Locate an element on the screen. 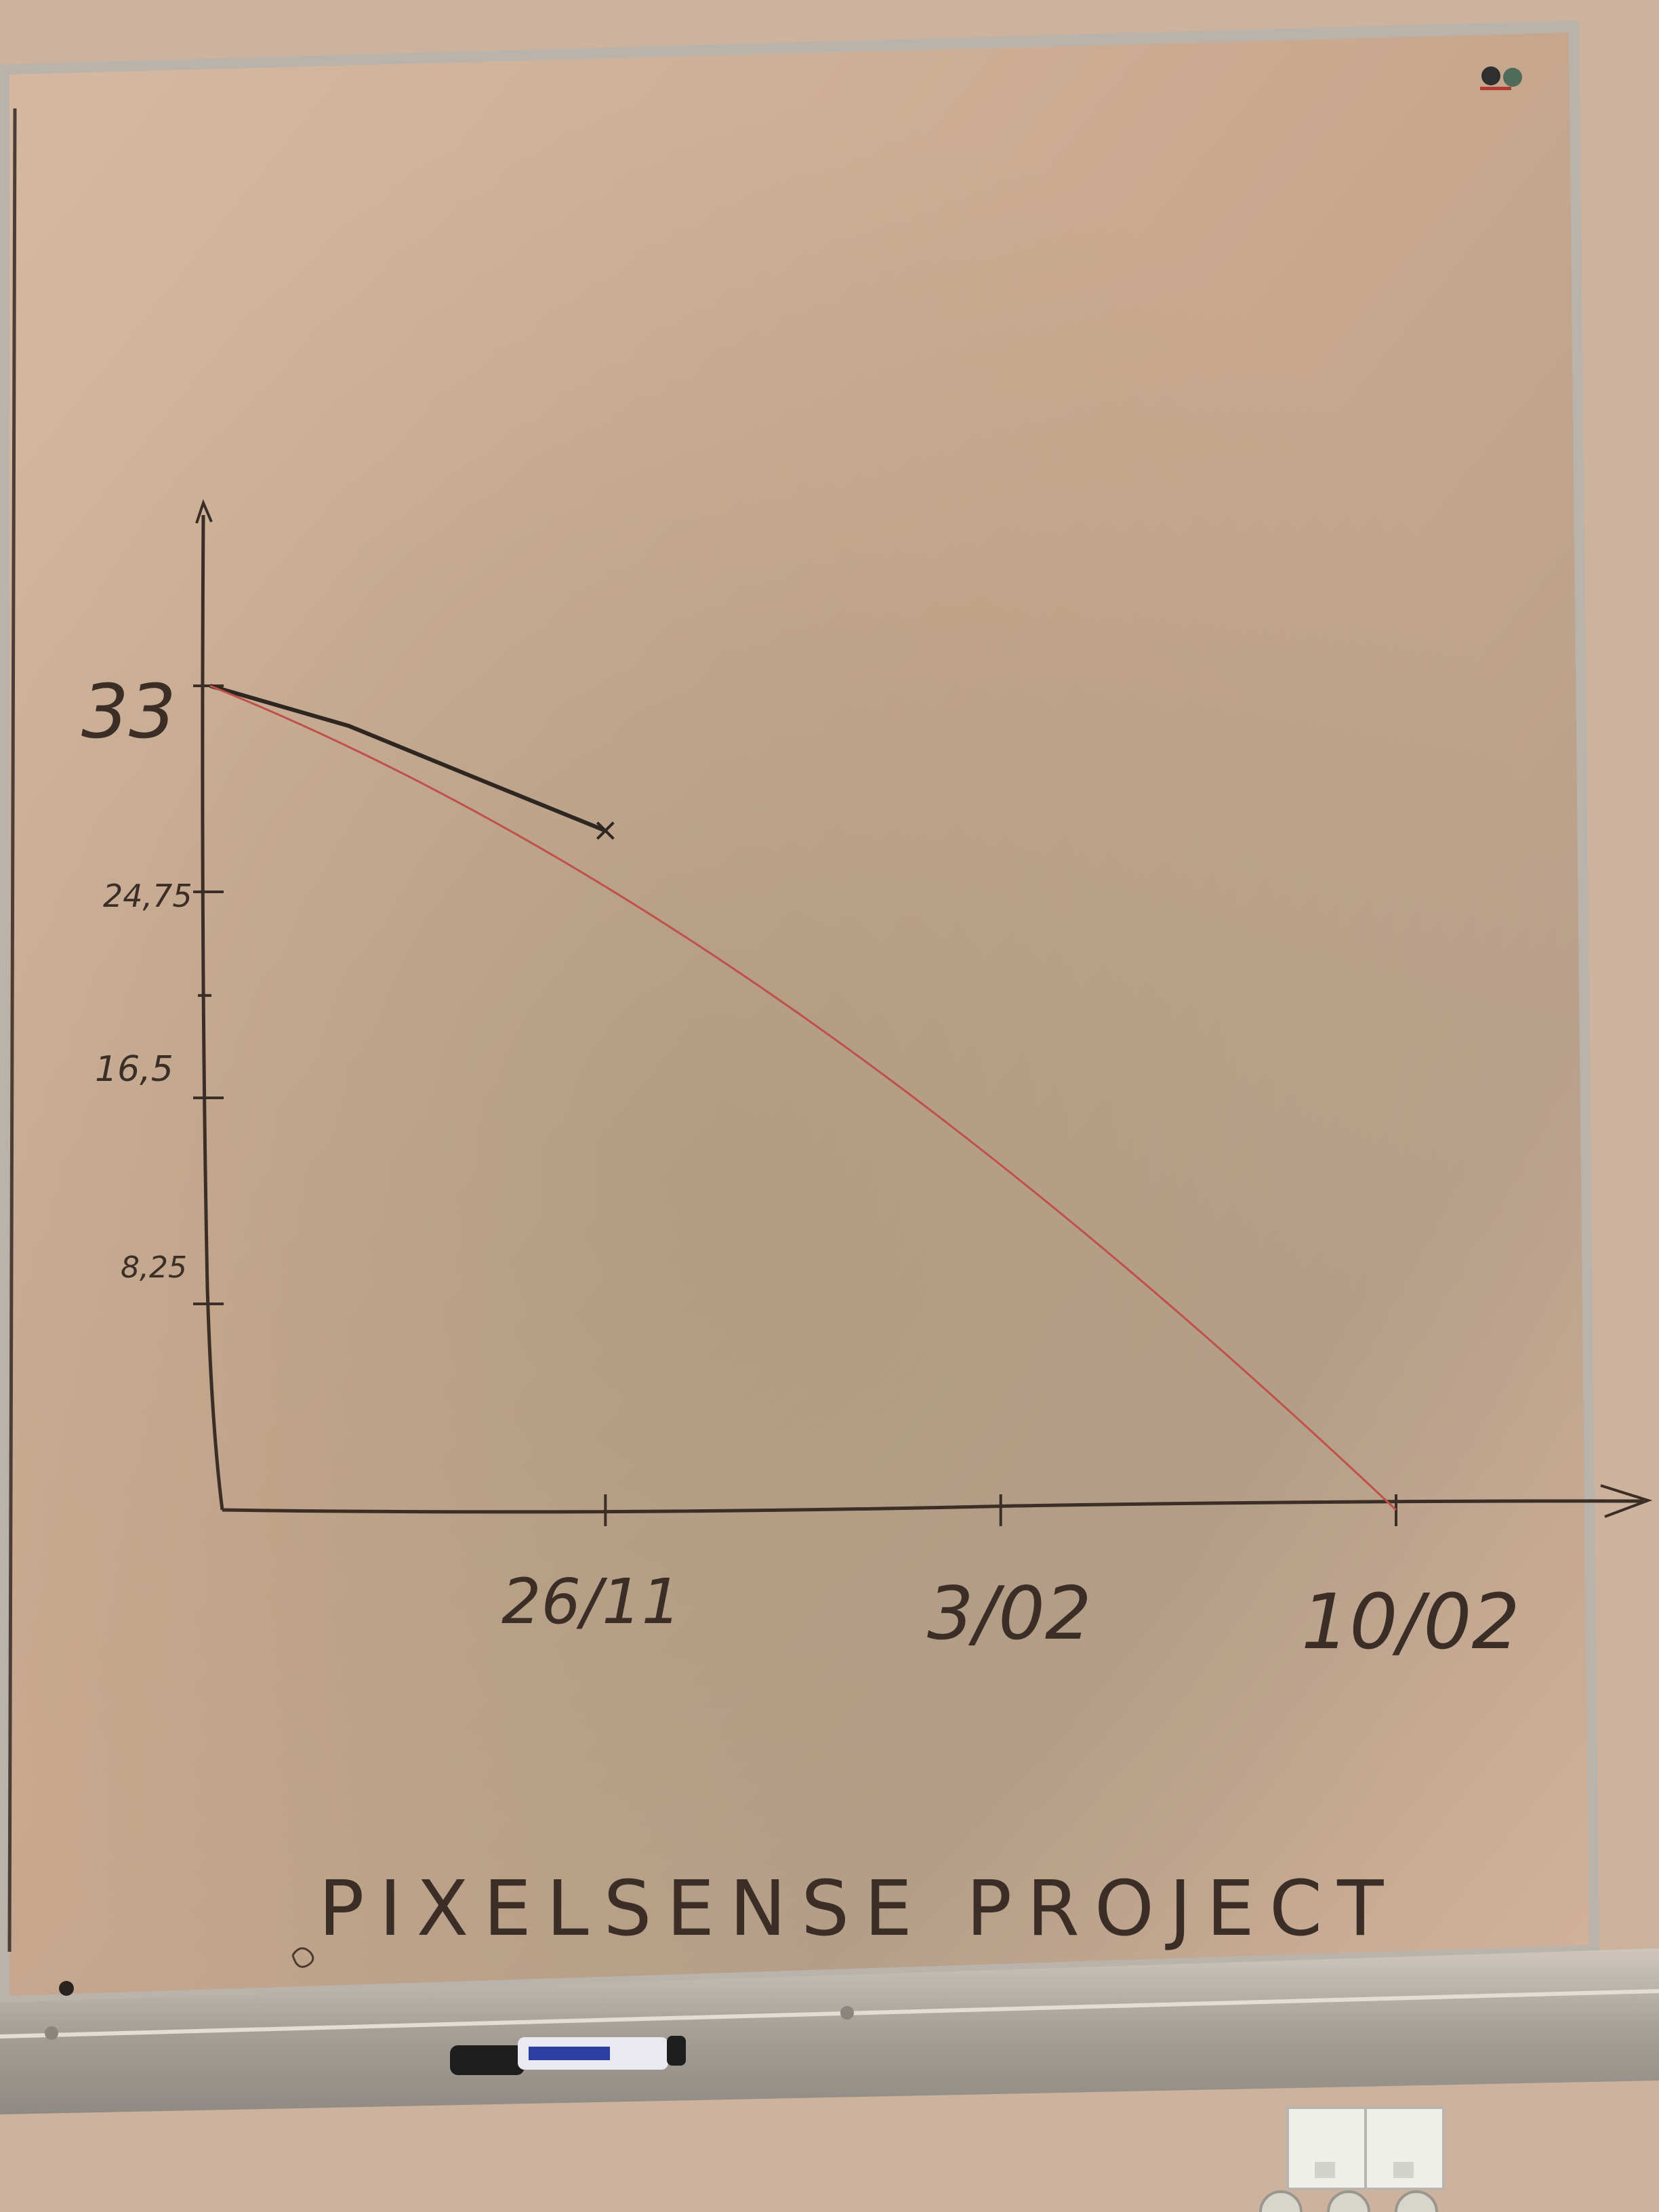 This screenshot has height=2212, width=1659. x-tick-label-3-02: 3/02 is located at coordinates (1010, 1614).